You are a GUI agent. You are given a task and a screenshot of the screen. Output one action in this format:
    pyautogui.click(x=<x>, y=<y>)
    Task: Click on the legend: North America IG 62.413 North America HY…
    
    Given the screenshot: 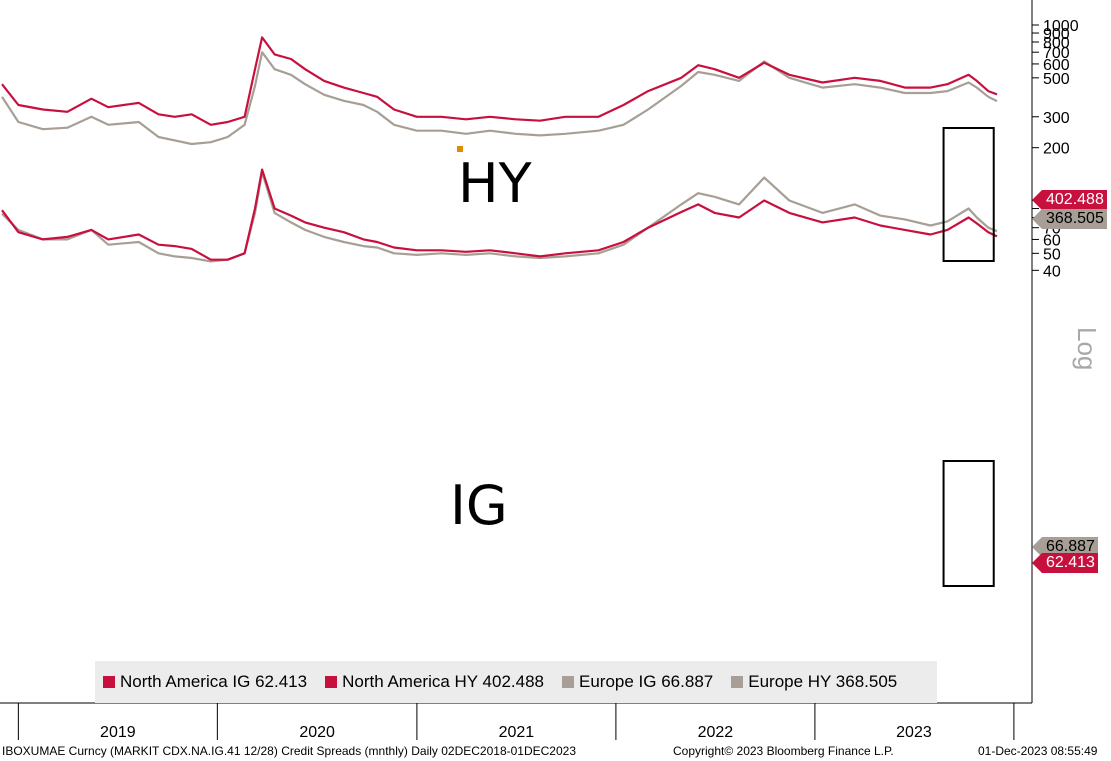 What is the action you would take?
    pyautogui.click(x=516, y=682)
    